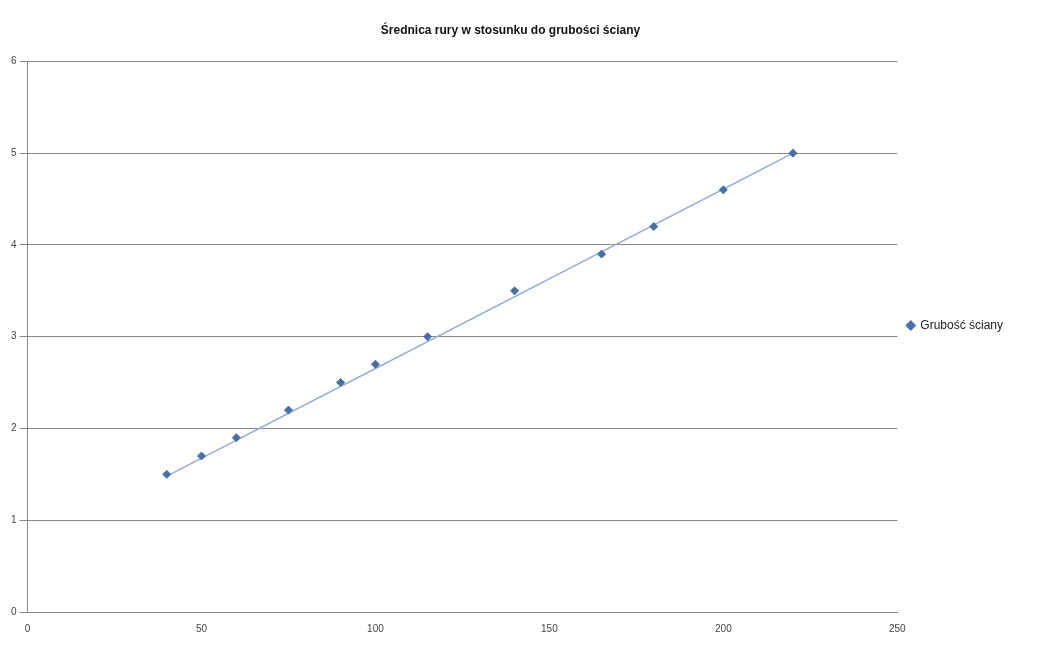 This screenshot has width=1041, height=645. I want to click on x-tick-label: 200, so click(724, 628).